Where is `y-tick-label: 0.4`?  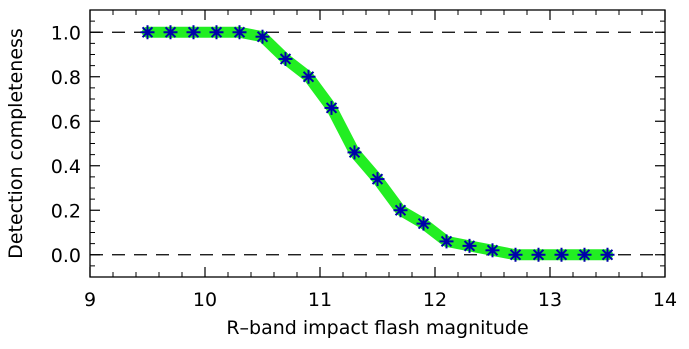 y-tick-label: 0.4 is located at coordinates (66, 167).